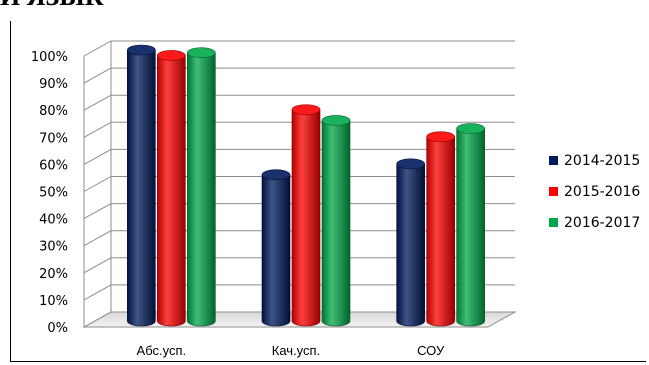  Describe the element at coordinates (431, 350) in the screenshot. I see `x-category-label: СОУ` at that location.